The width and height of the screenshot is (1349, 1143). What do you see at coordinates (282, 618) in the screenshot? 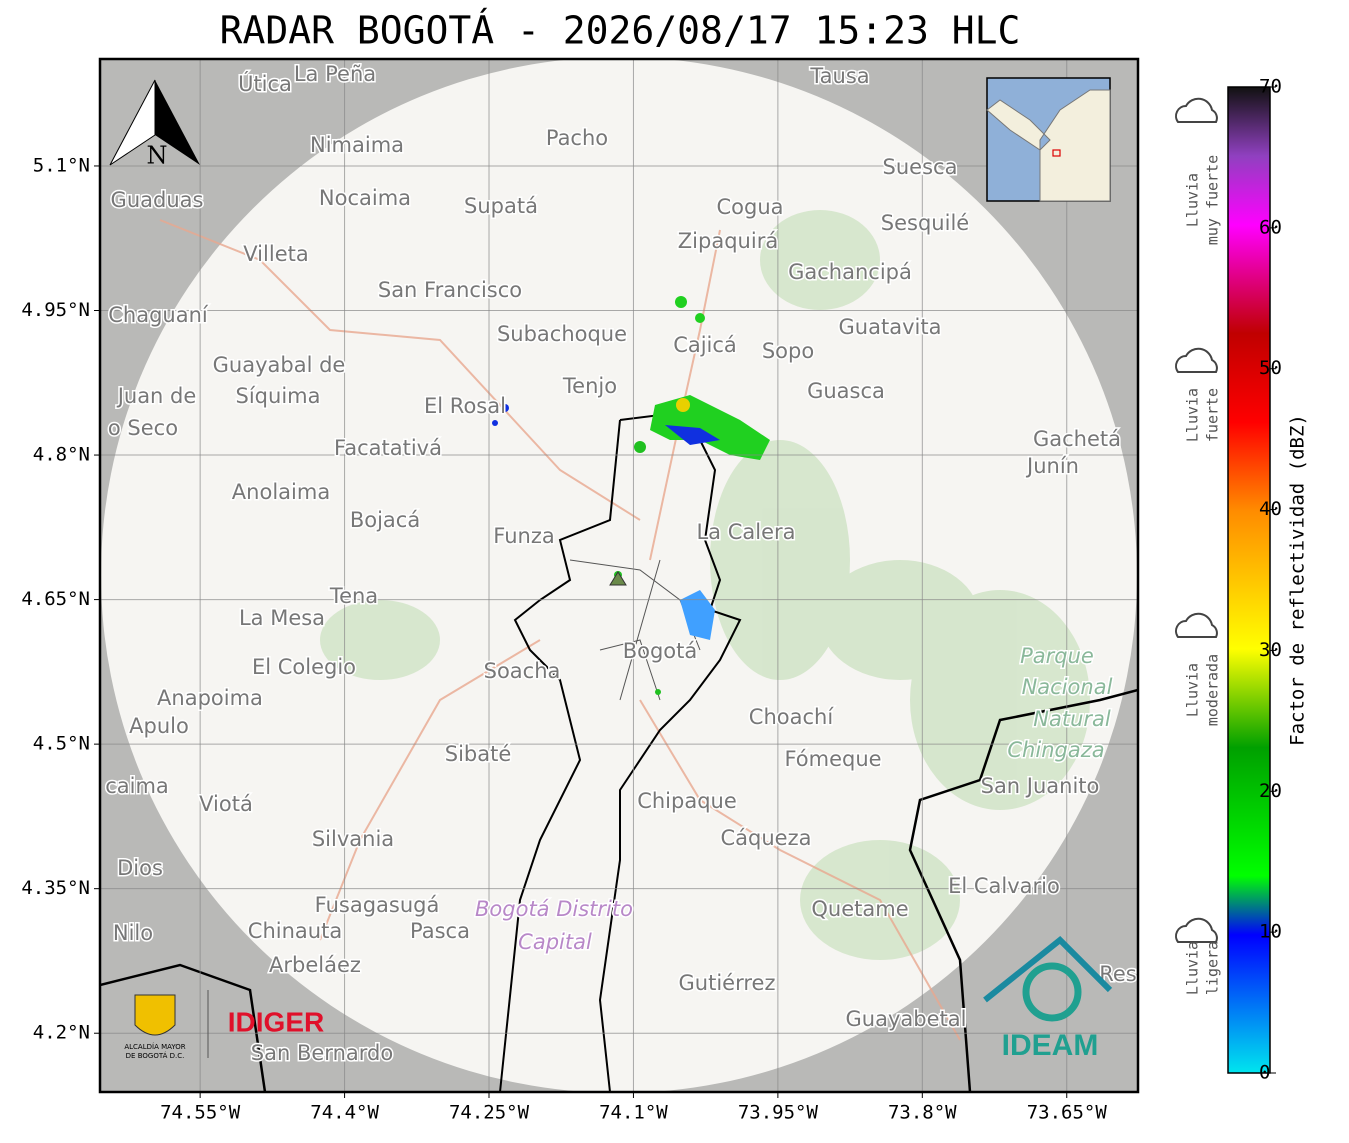
I see `place-label: La Mesa` at bounding box center [282, 618].